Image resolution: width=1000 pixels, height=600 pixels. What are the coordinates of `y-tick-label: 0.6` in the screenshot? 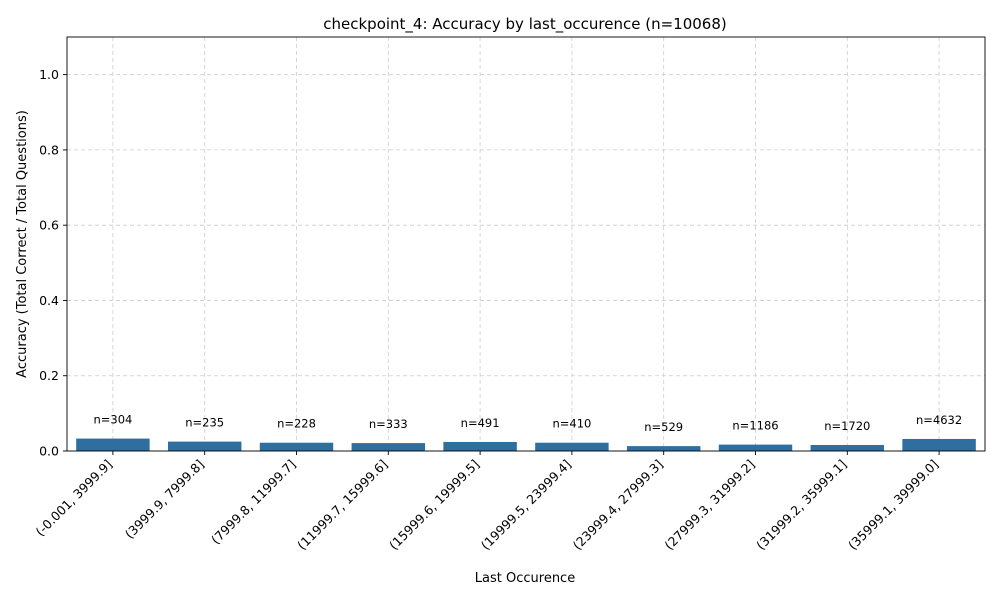 It's located at (49, 225).